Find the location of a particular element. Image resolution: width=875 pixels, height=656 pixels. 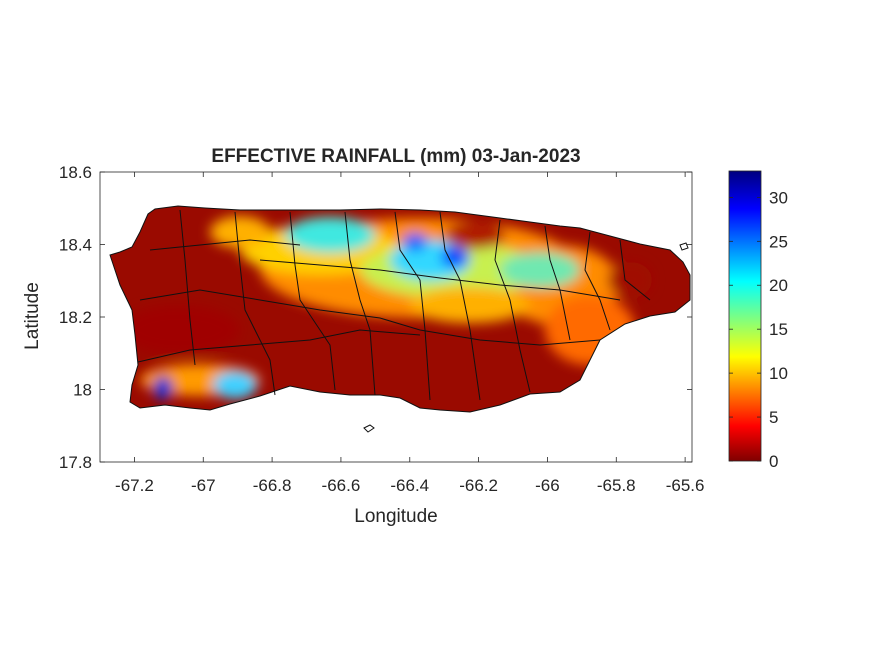

x-axis-label: Longitude is located at coordinates (395, 516).